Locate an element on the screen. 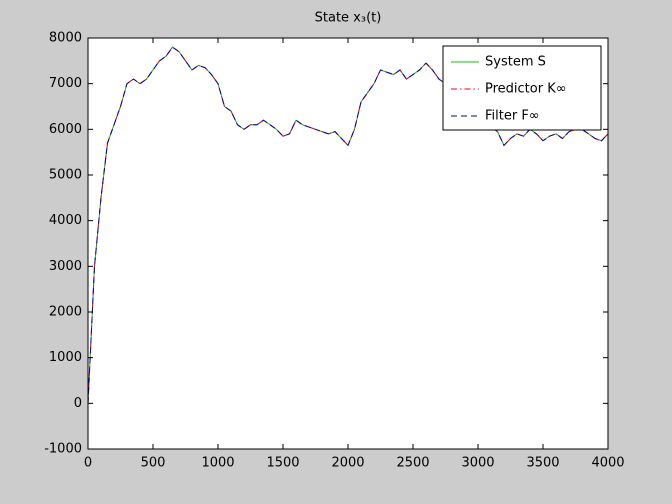 Image resolution: width=672 pixels, height=504 pixels. y-tick-label: 6000 is located at coordinates (65, 129).